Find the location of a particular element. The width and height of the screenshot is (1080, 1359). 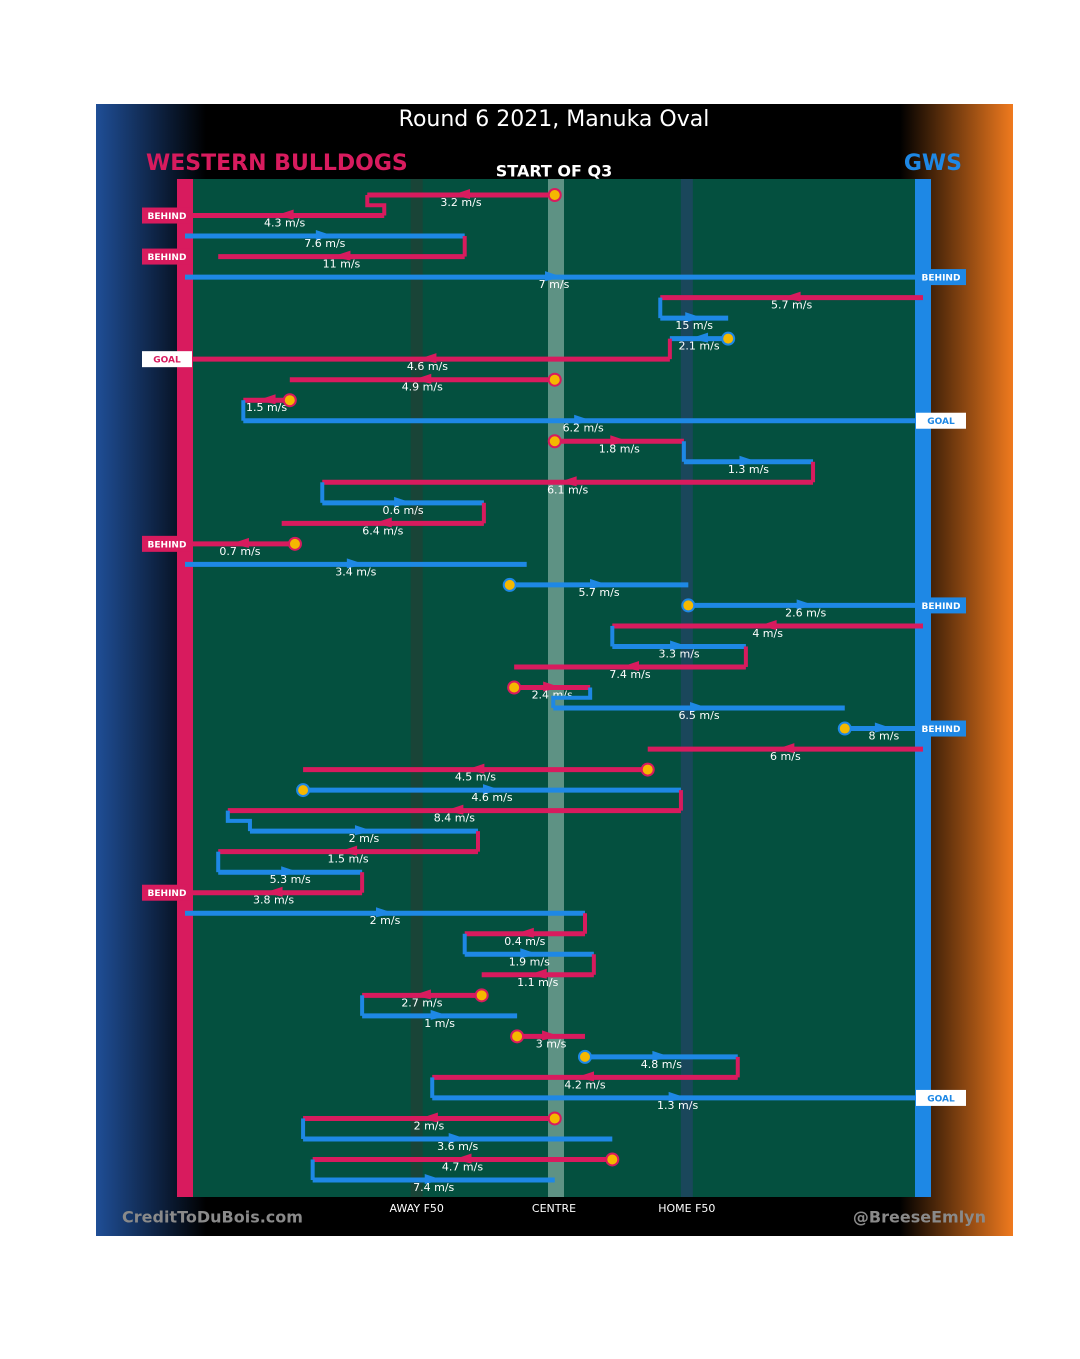

speed-label: 3.8 m/s is located at coordinates (273, 900).